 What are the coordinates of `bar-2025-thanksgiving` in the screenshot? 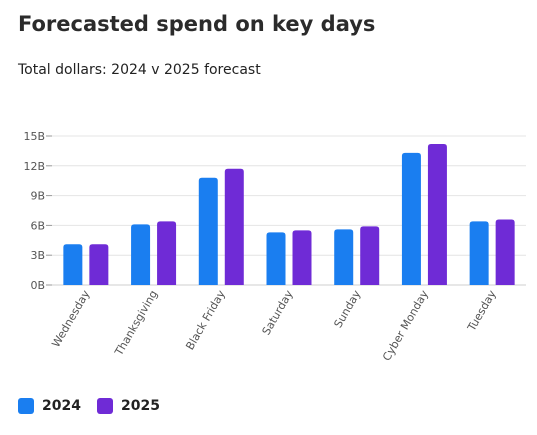 It's located at (167, 253).